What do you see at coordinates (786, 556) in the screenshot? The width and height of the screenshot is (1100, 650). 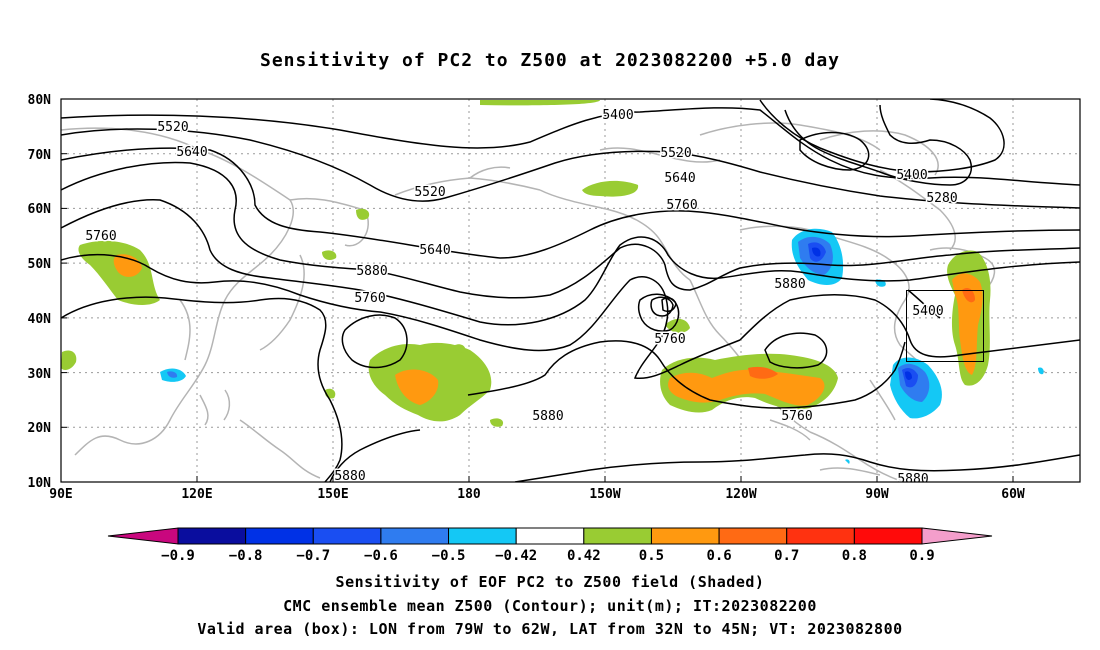 I see `colorbar-tick-label: 0.7` at bounding box center [786, 556].